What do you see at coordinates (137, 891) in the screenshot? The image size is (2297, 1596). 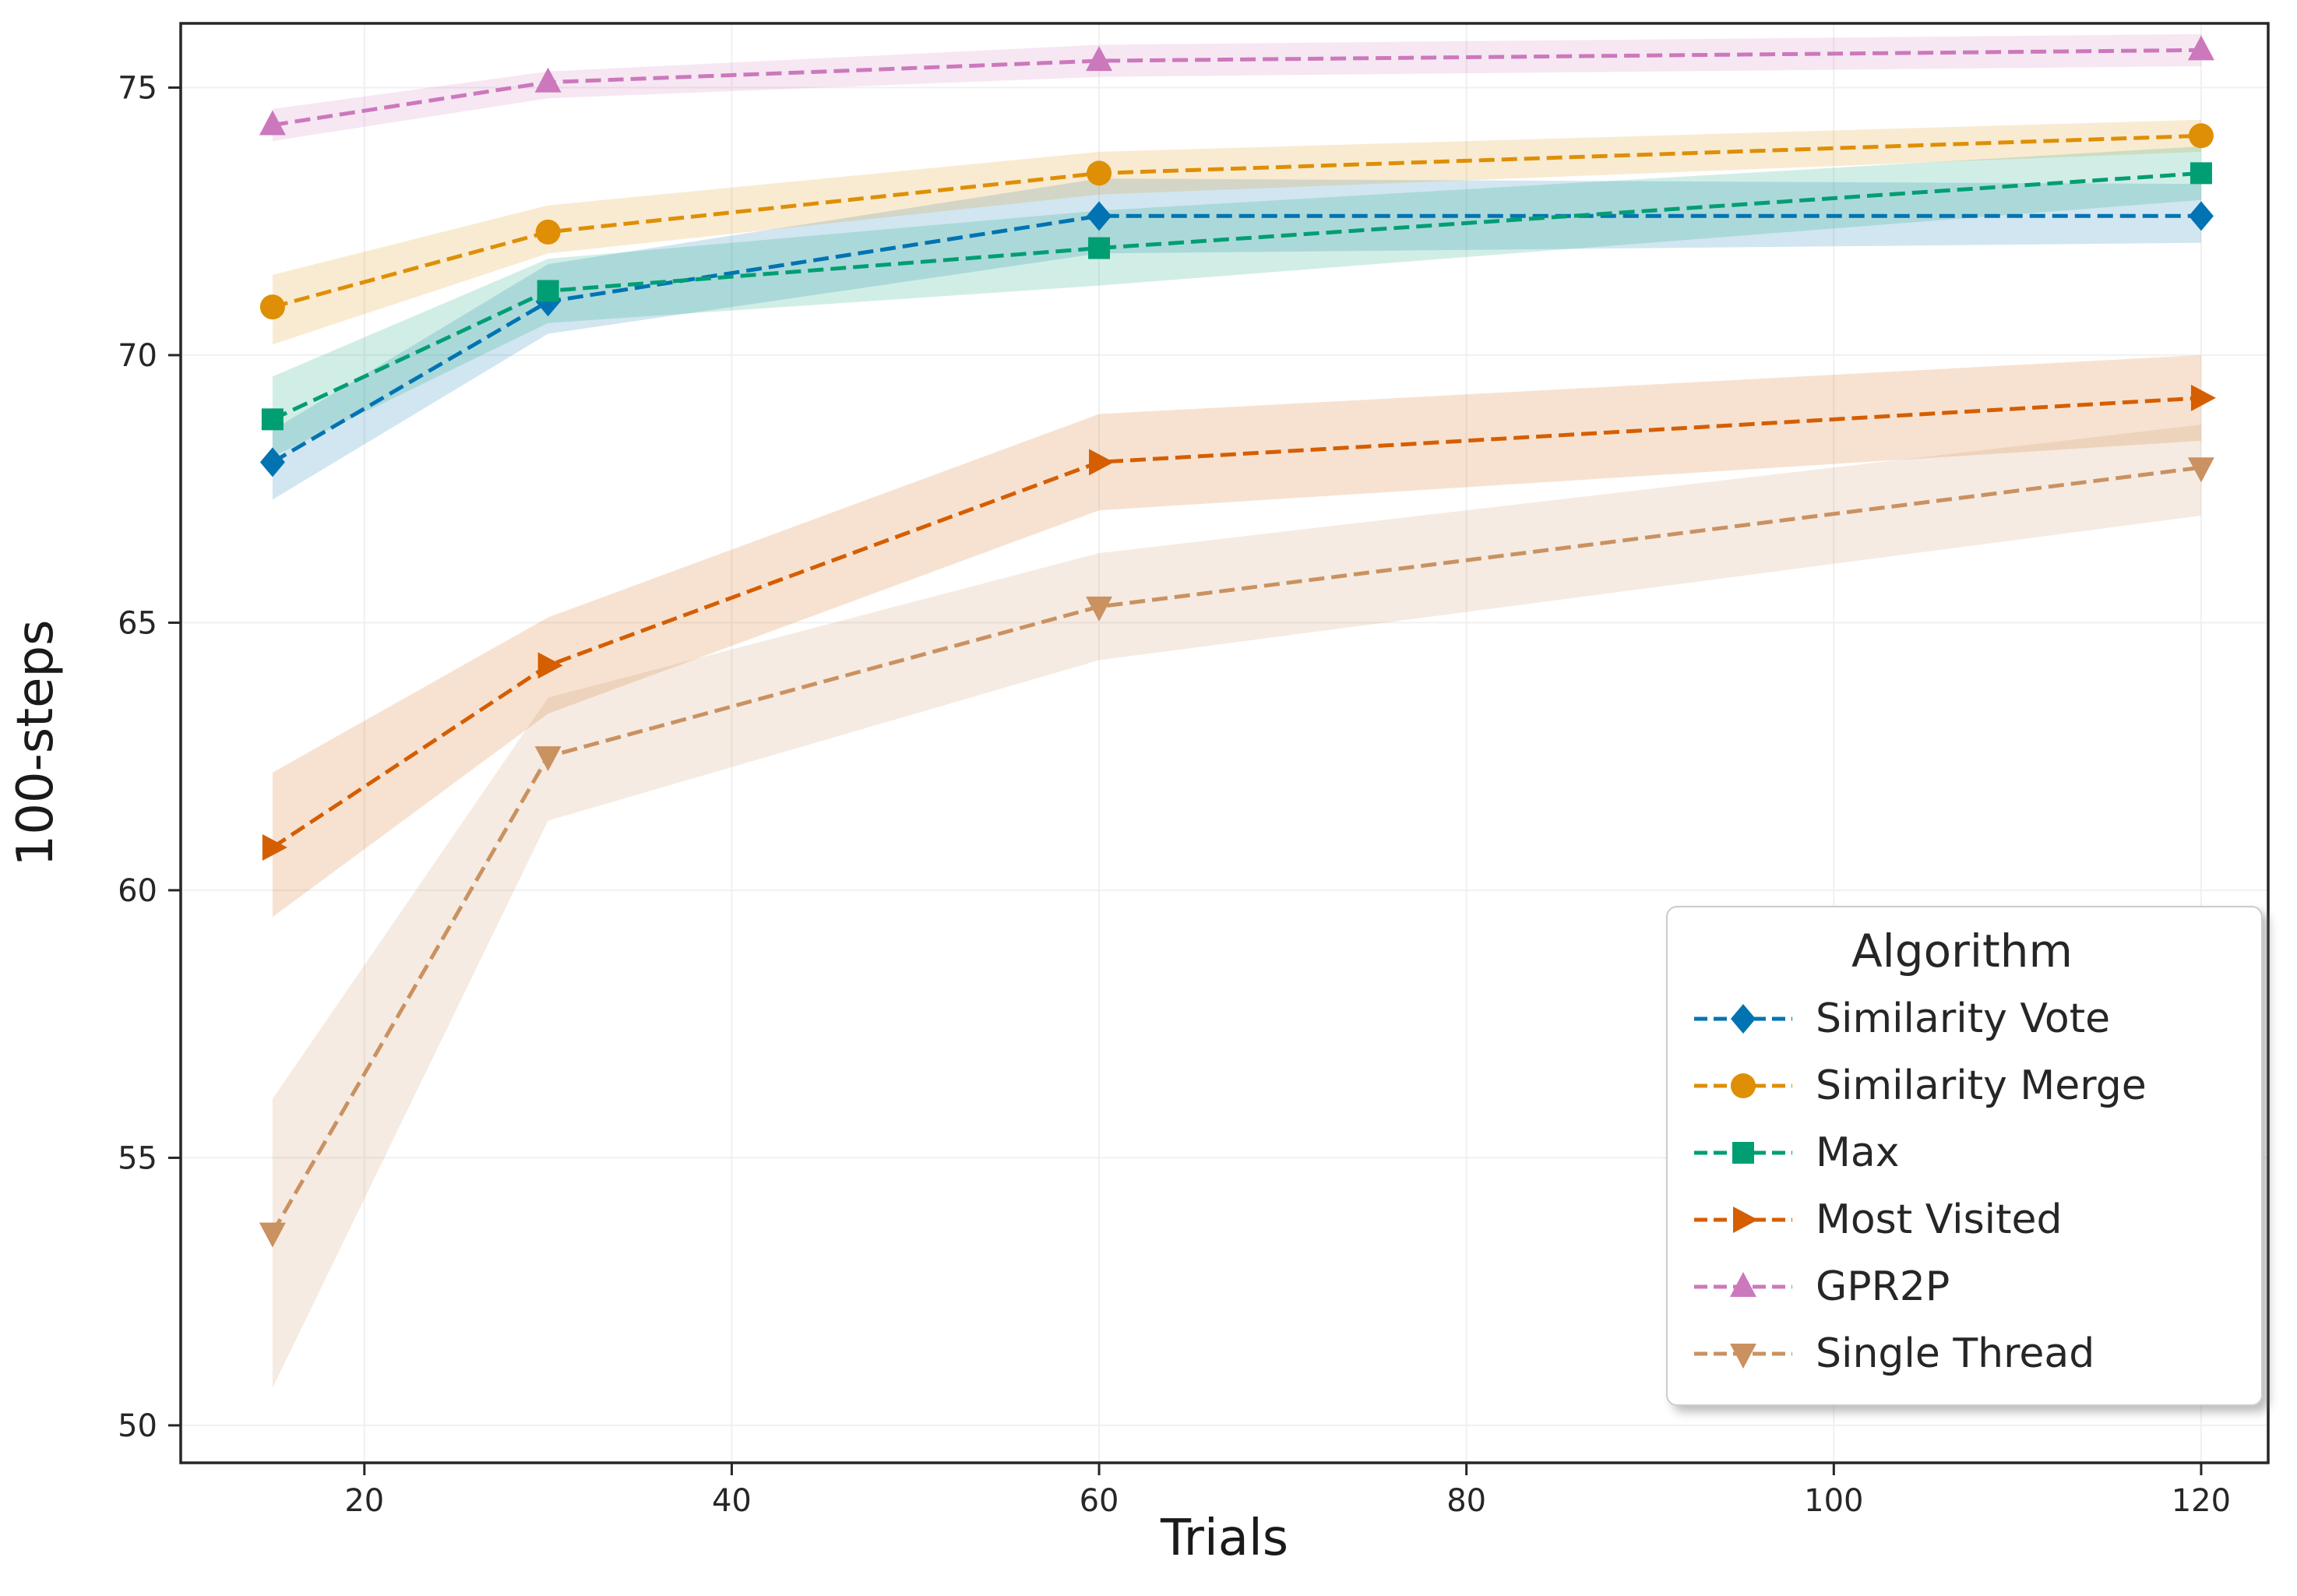 I see `y-tick-label: 60` at bounding box center [137, 891].